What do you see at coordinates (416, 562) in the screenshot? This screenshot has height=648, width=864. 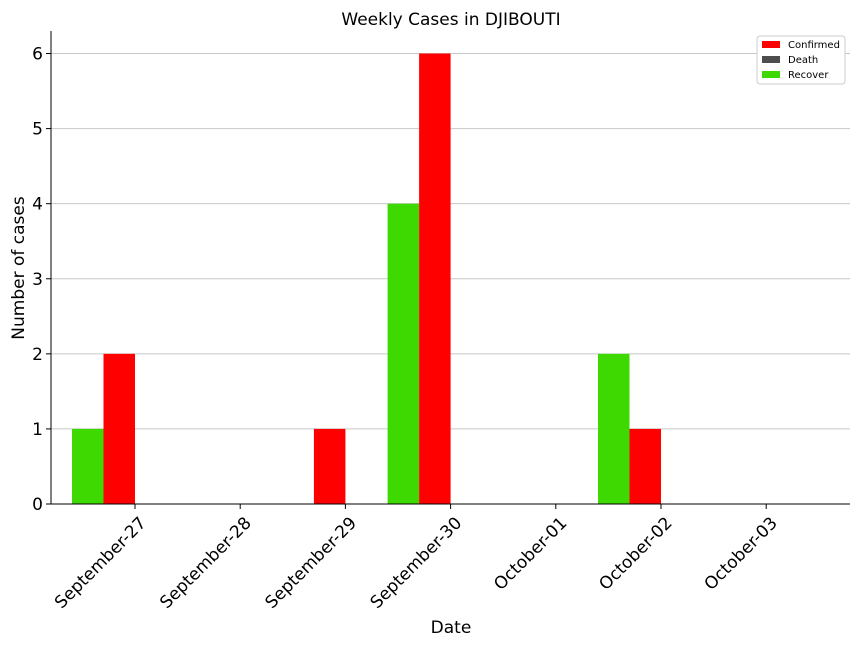 I see `x-tick-label: September-30` at bounding box center [416, 562].